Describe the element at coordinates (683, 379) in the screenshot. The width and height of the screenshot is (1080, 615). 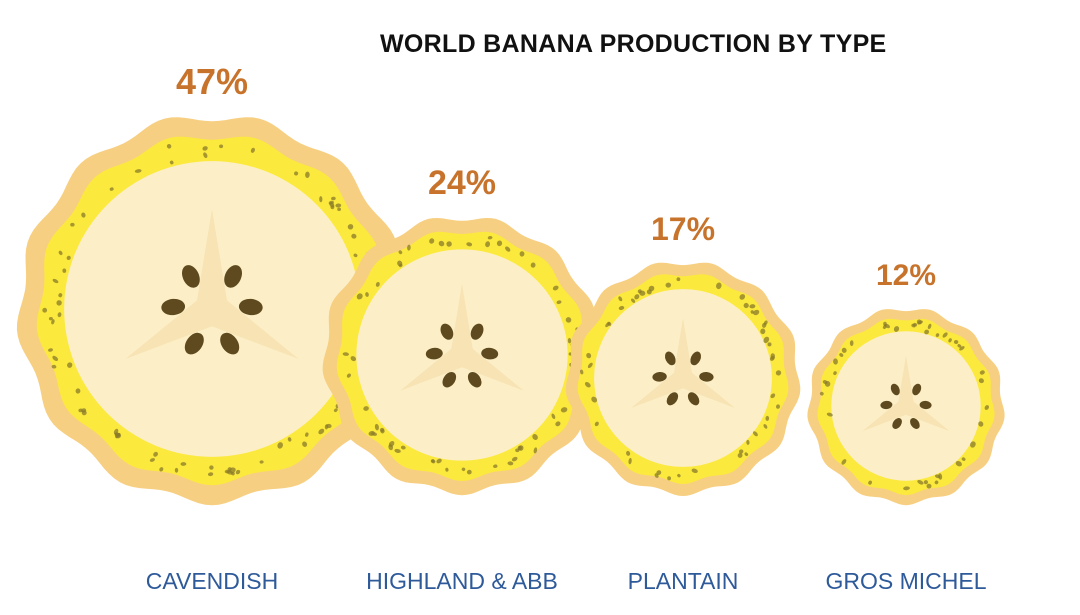
I see `banana-slice-plantain` at that location.